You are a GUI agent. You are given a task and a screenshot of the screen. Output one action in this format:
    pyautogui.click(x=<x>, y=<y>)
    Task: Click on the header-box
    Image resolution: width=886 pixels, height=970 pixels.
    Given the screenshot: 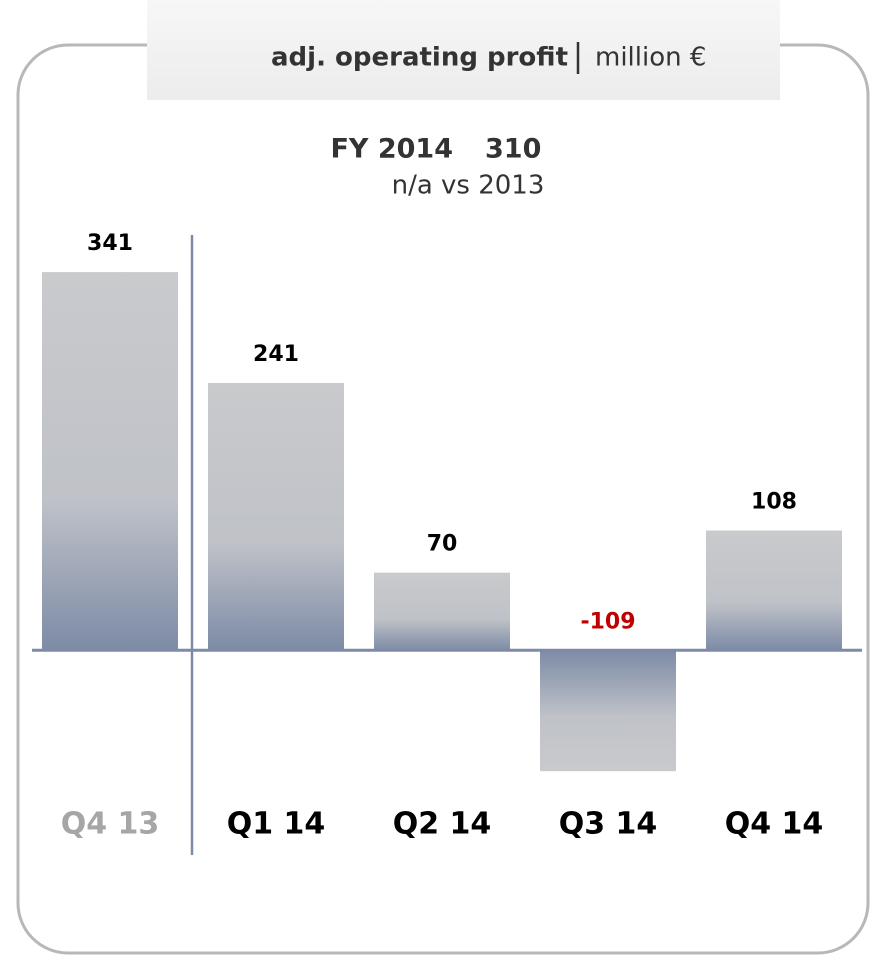 What is the action you would take?
    pyautogui.click(x=463, y=50)
    